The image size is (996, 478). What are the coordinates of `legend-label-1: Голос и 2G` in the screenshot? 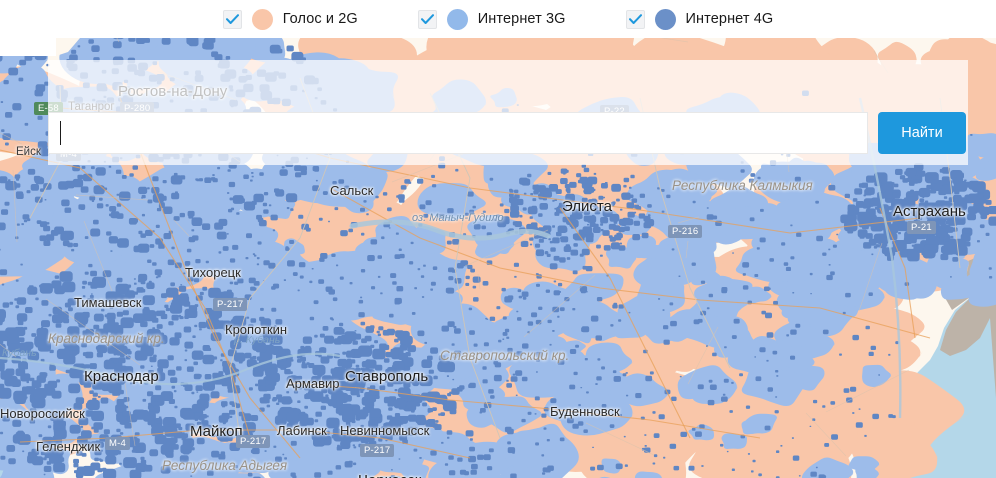 It's located at (320, 19).